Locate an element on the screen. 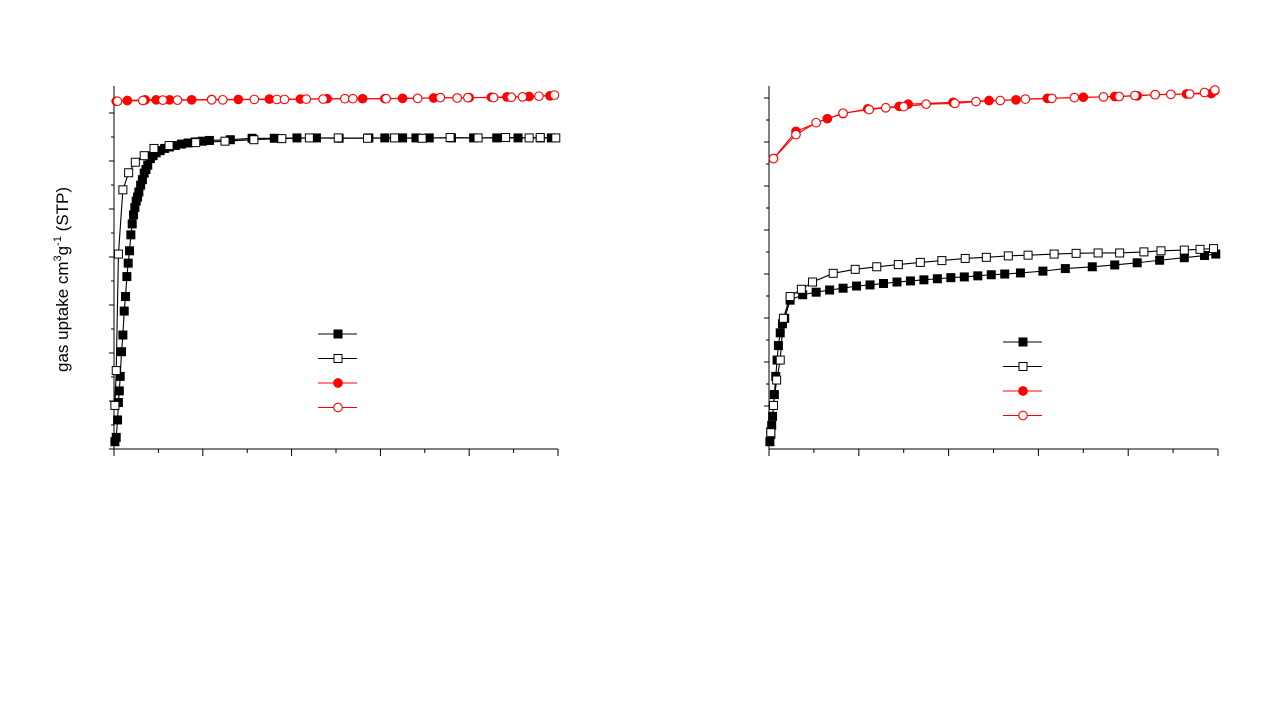  series-2-line is located at coordinates (335, 271).